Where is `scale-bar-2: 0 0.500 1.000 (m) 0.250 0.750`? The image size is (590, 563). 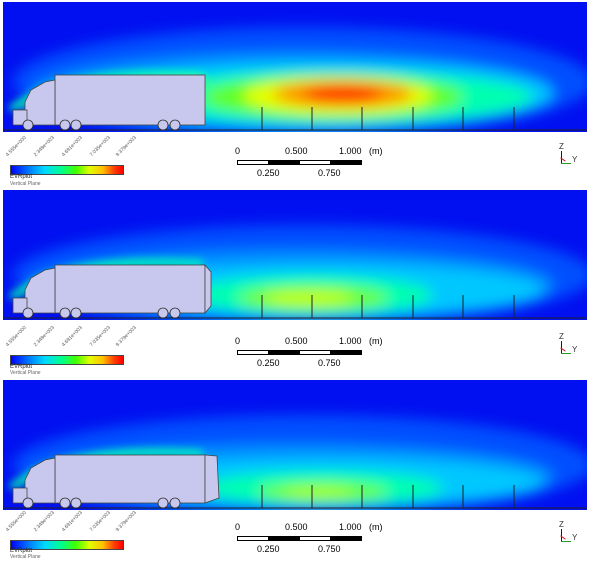 scale-bar-2: 0 0.500 1.000 (m) 0.250 0.750 is located at coordinates (313, 356).